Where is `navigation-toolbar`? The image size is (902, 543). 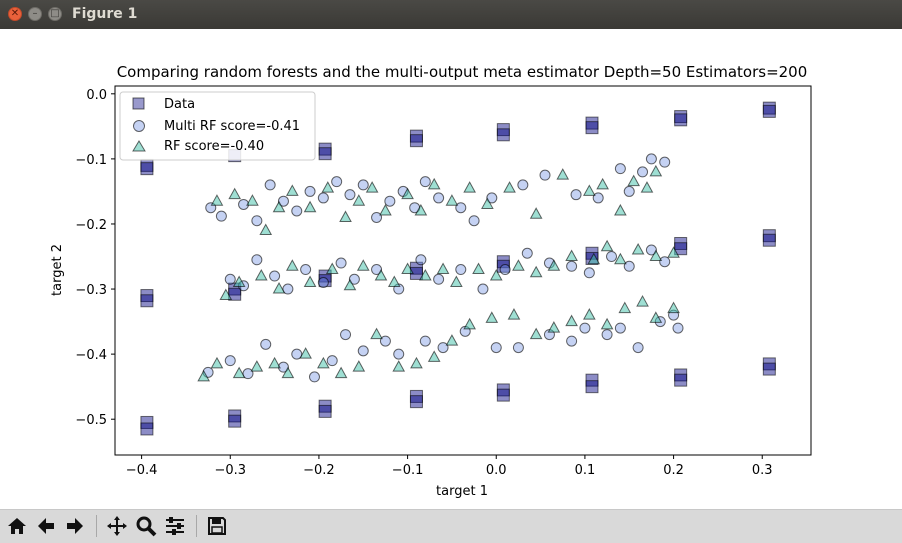 navigation-toolbar is located at coordinates (451, 526).